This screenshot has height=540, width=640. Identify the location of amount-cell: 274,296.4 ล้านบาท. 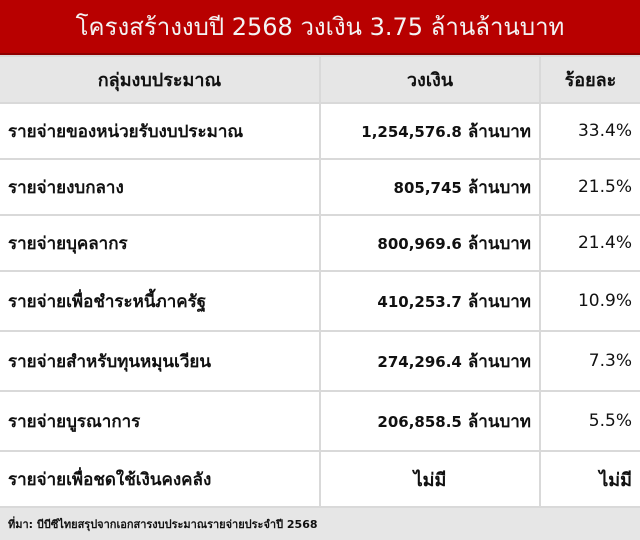
(430, 361).